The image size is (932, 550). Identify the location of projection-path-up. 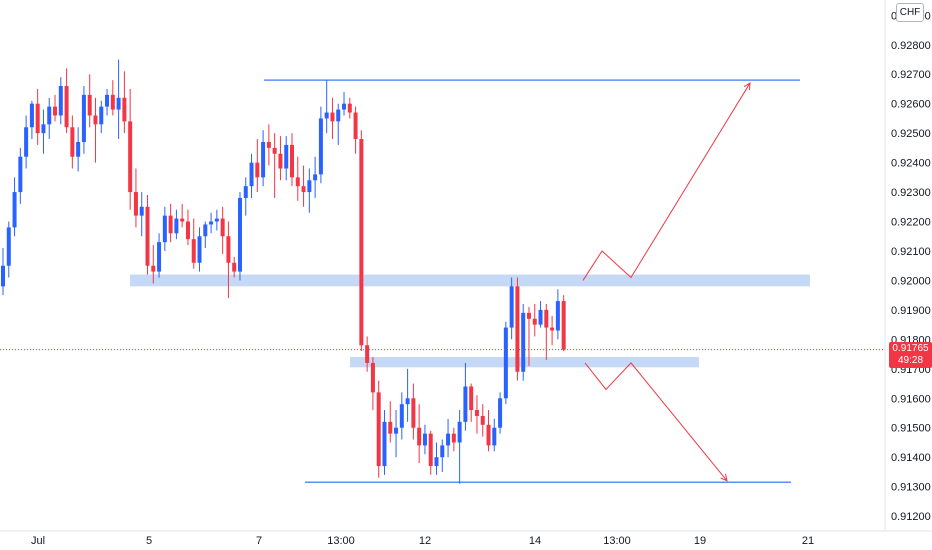
(666, 181).